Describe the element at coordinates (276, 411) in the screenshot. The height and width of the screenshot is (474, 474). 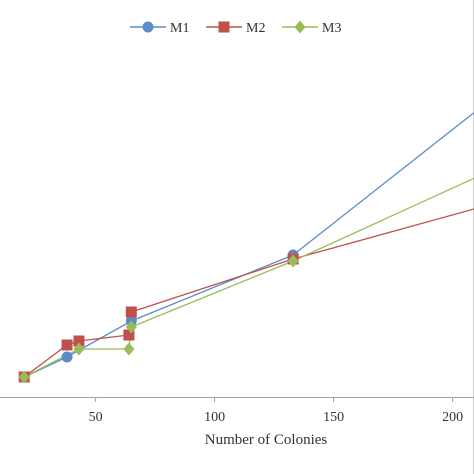
I see `x-axis-ticks: 50 100 150 200` at that location.